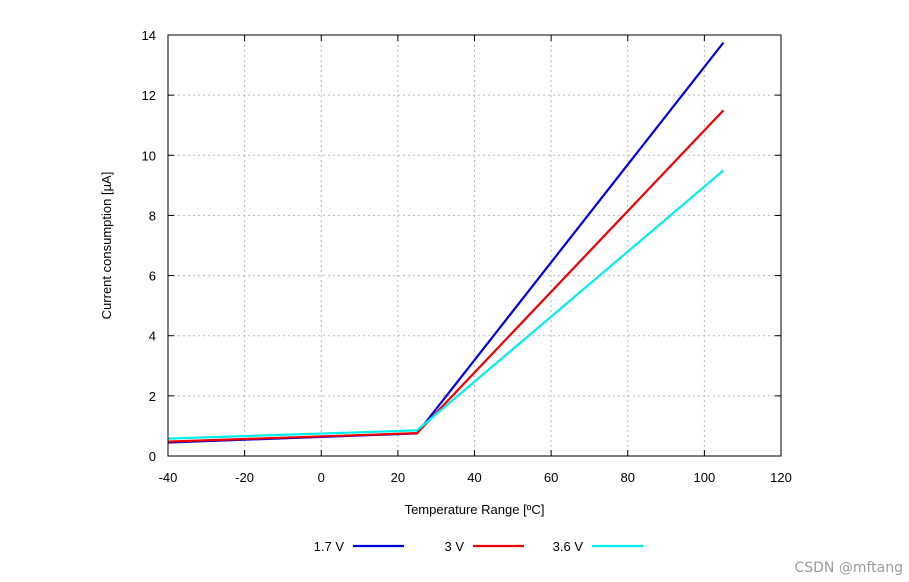 The width and height of the screenshot is (909, 582). I want to click on x-tick-label: 60, so click(551, 477).